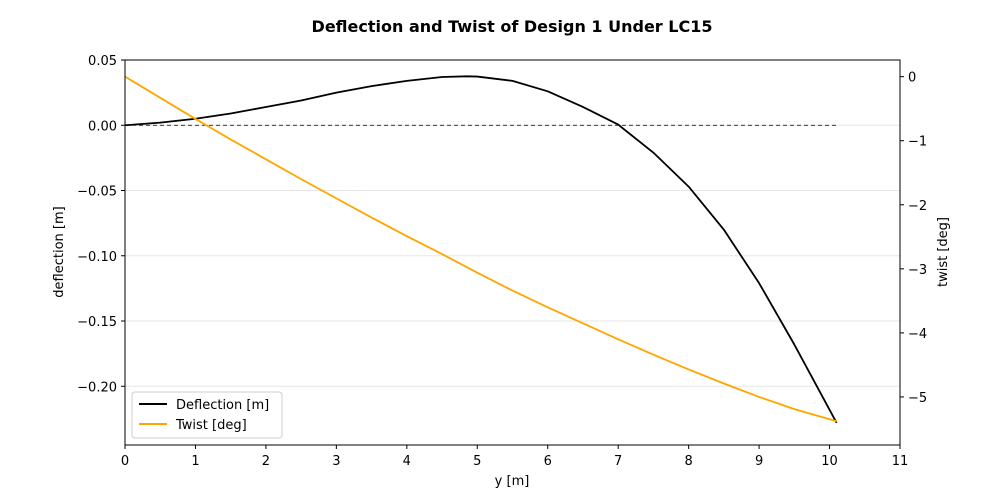  I want to click on x-tick-label-10: 10, so click(829, 461).